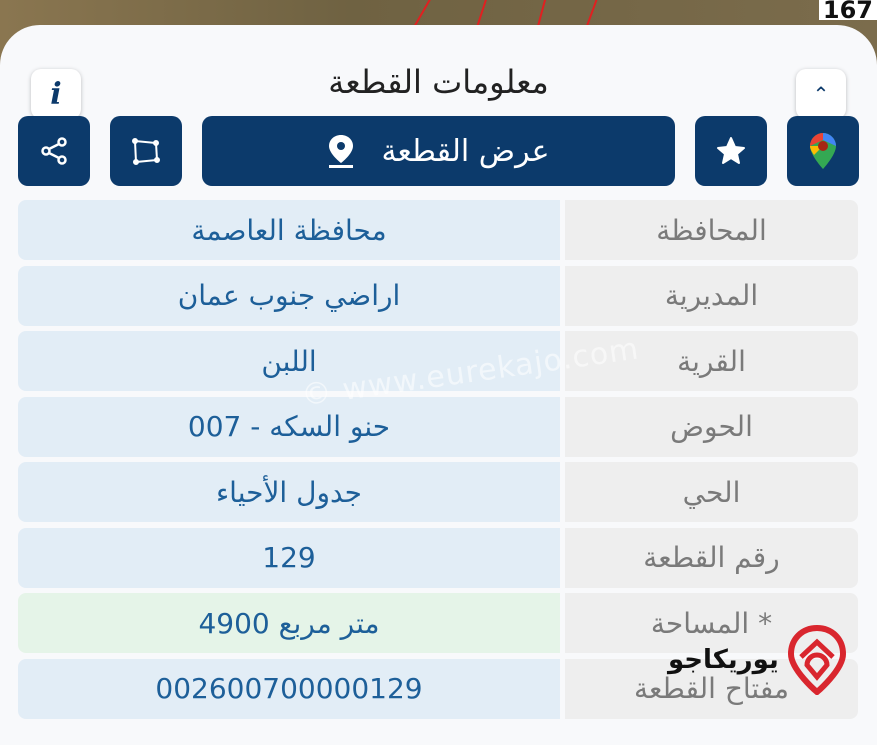  What do you see at coordinates (289, 492) in the screenshot?
I see `row-value: جدول الأحياء` at bounding box center [289, 492].